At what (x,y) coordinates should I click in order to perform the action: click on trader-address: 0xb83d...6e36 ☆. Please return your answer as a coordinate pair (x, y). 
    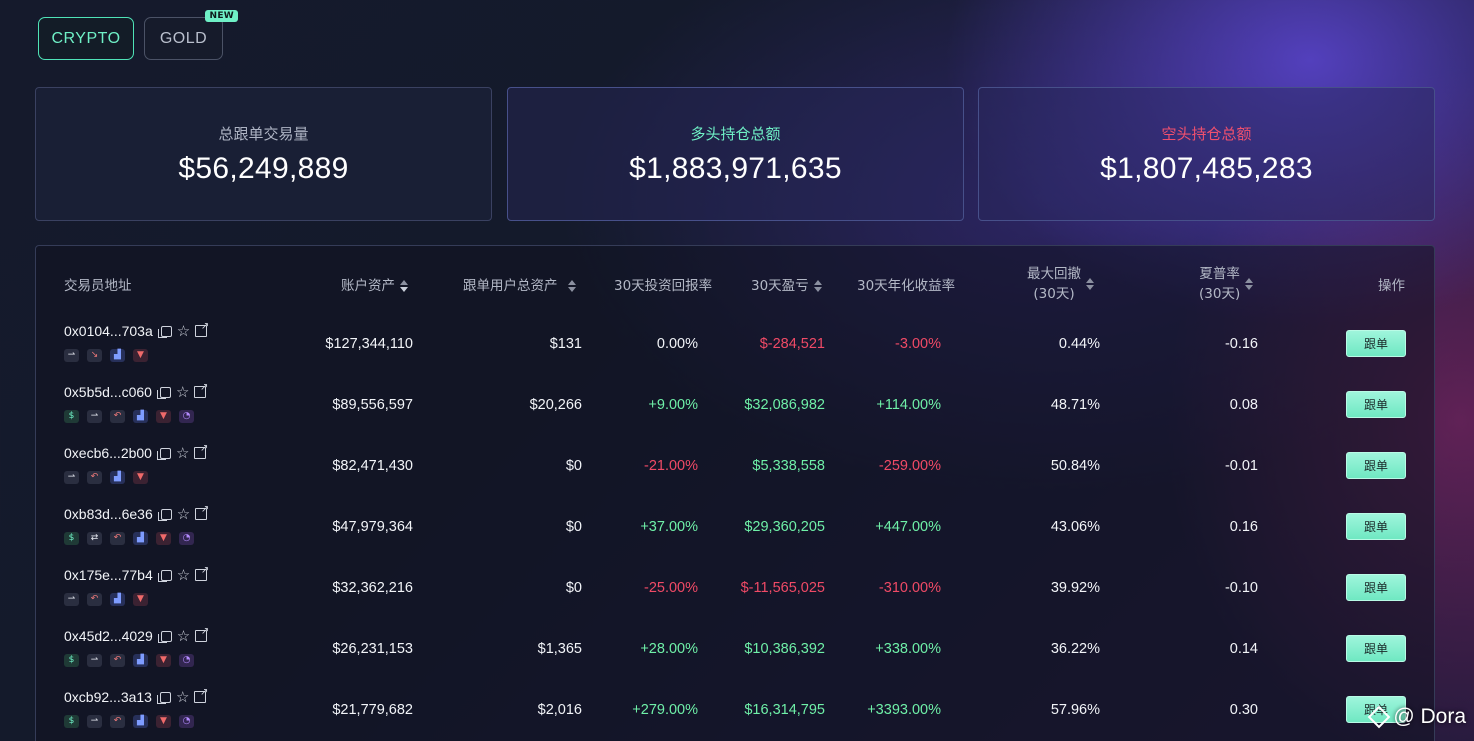
    Looking at the image, I should click on (136, 513).